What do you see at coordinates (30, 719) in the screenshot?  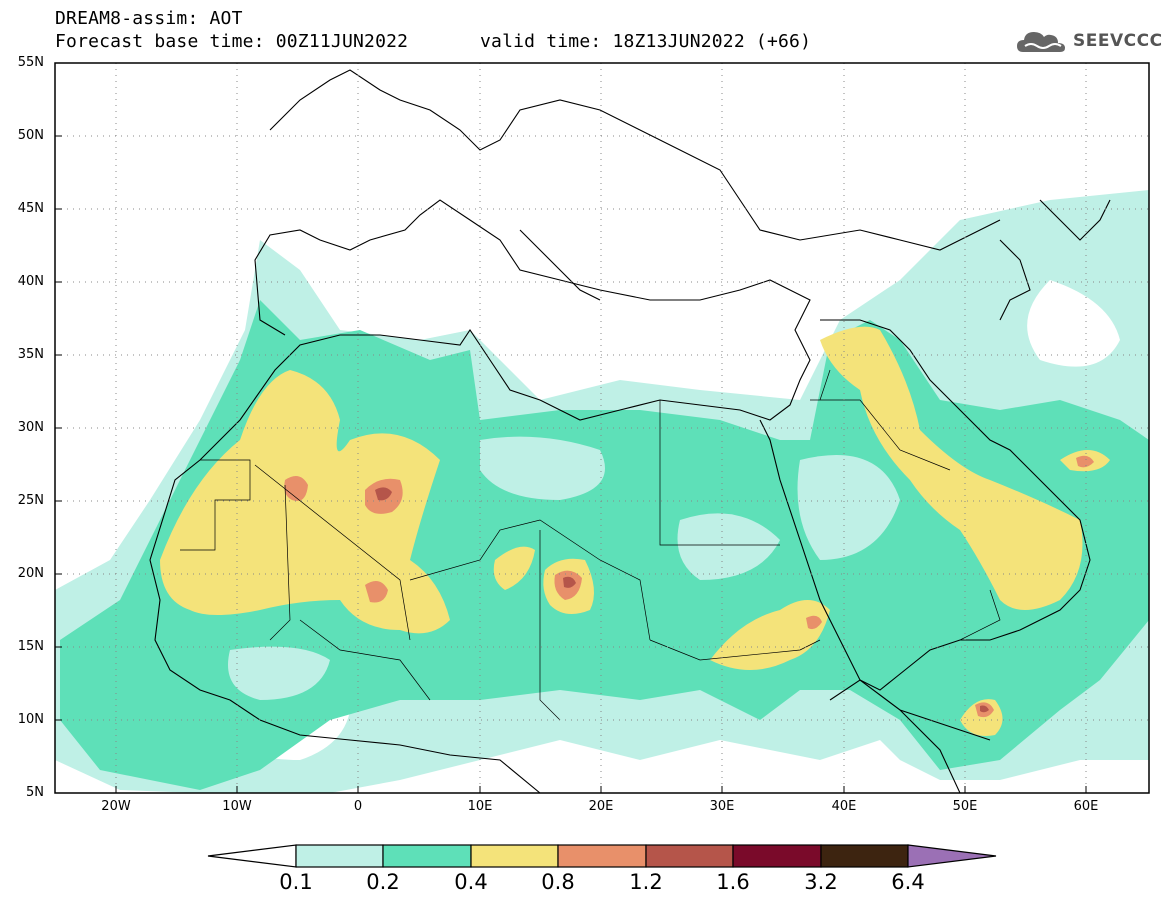 I see `lat-label: 10N` at bounding box center [30, 719].